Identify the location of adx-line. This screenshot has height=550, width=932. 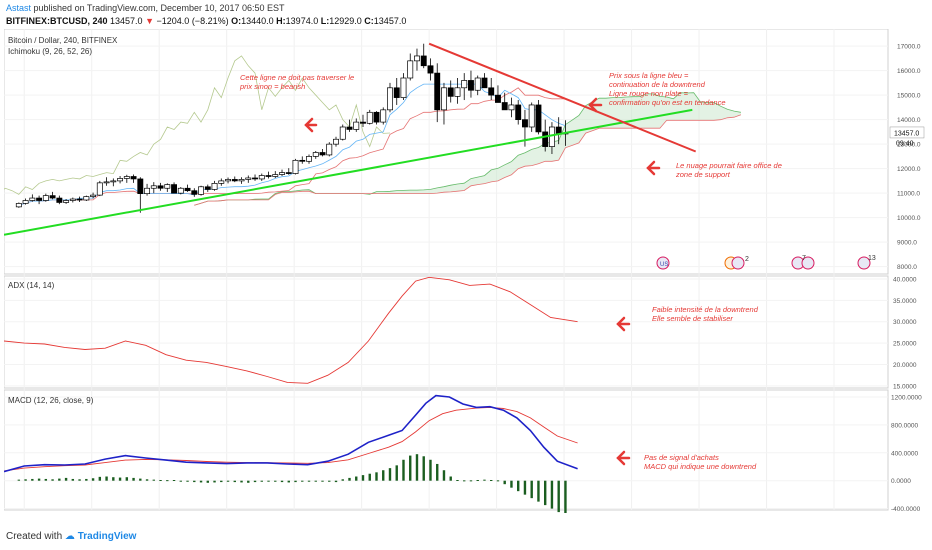
(290, 330).